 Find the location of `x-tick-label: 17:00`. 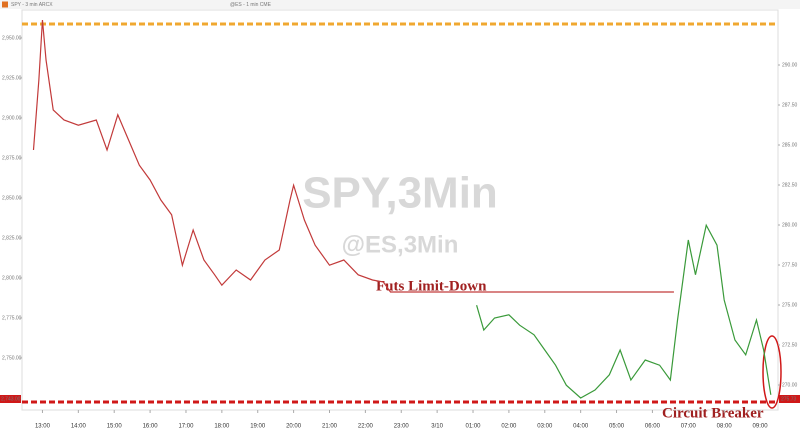

x-tick-label: 17:00 is located at coordinates (186, 427).